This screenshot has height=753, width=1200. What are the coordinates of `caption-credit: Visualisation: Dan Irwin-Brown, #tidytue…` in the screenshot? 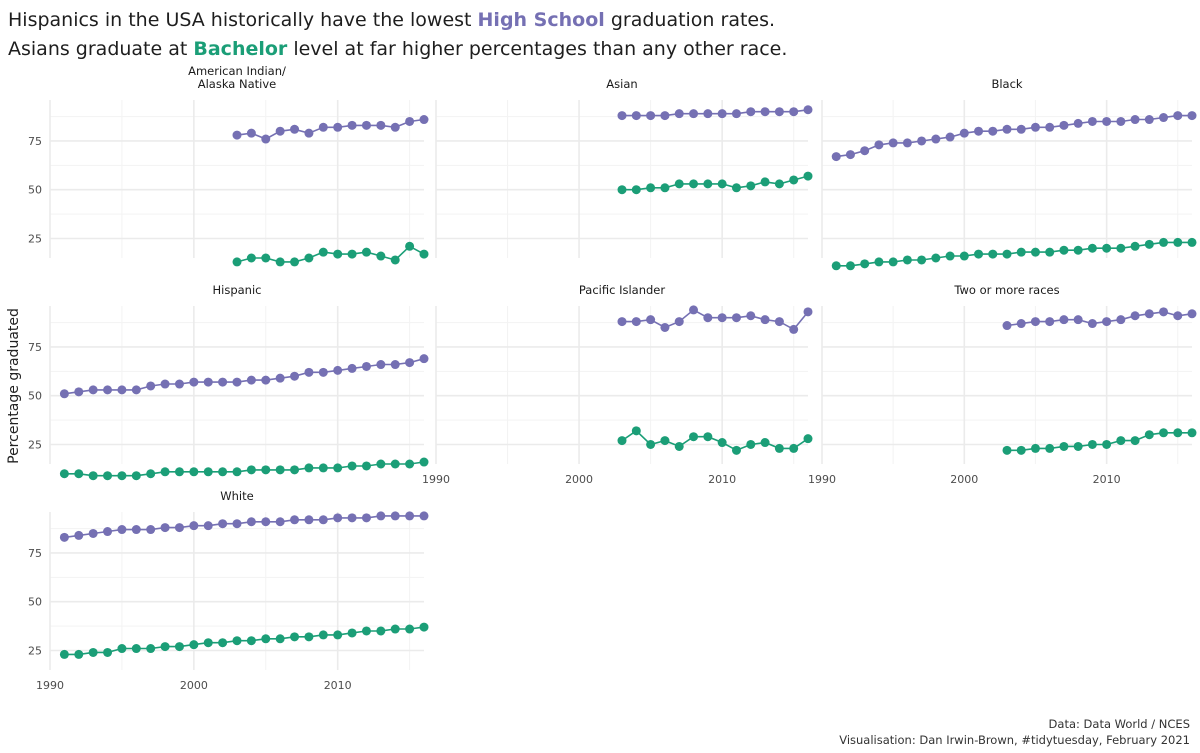 It's located at (1014, 740).